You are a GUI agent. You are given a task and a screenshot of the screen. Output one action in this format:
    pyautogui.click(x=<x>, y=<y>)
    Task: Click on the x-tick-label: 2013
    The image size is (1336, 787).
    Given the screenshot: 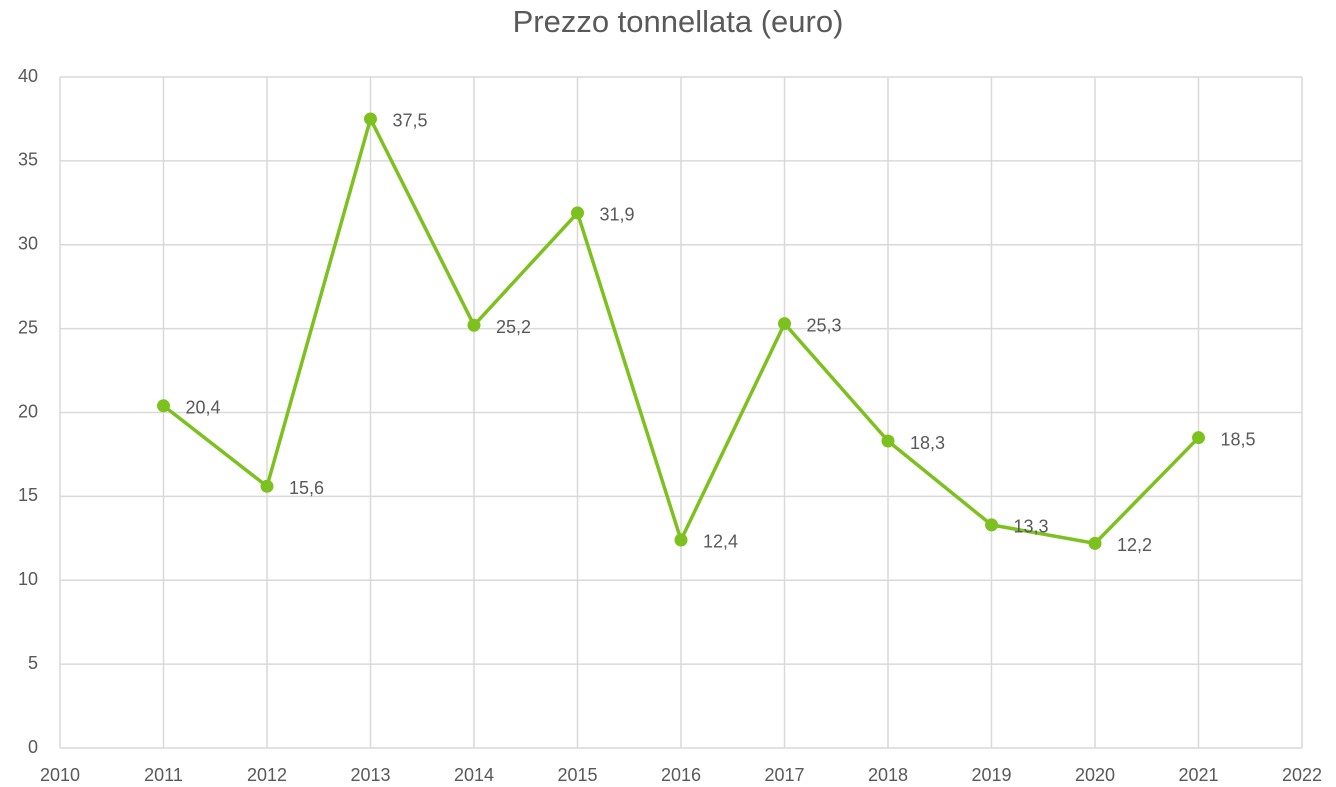 What is the action you would take?
    pyautogui.click(x=370, y=775)
    